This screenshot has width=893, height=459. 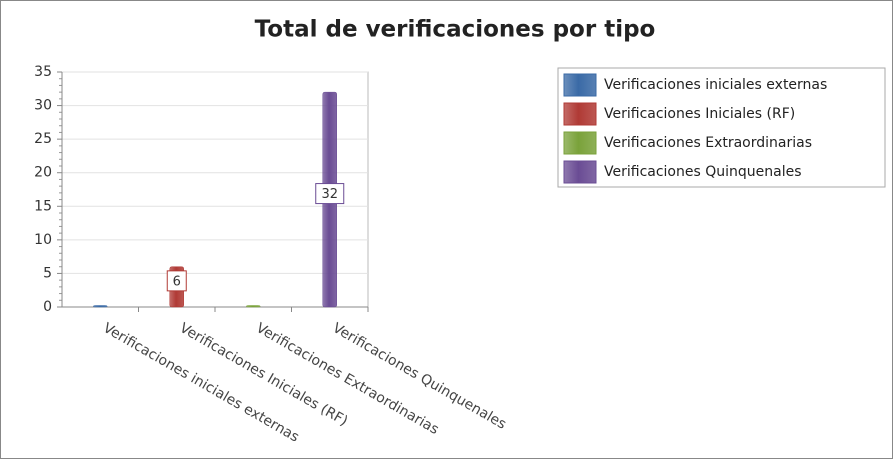 What do you see at coordinates (699, 114) in the screenshot?
I see `legend-label: Verificaciones Iniciales (RF)` at bounding box center [699, 114].